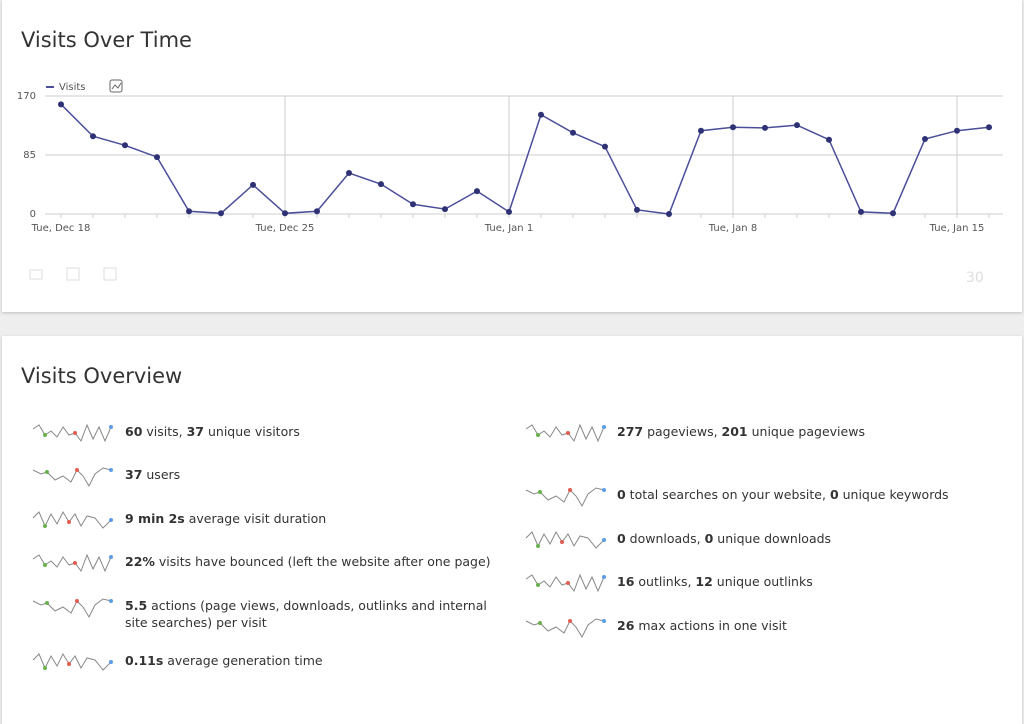 The width and height of the screenshot is (1024, 724). I want to click on x-tick-label: Tue, Dec 18, so click(61, 228).